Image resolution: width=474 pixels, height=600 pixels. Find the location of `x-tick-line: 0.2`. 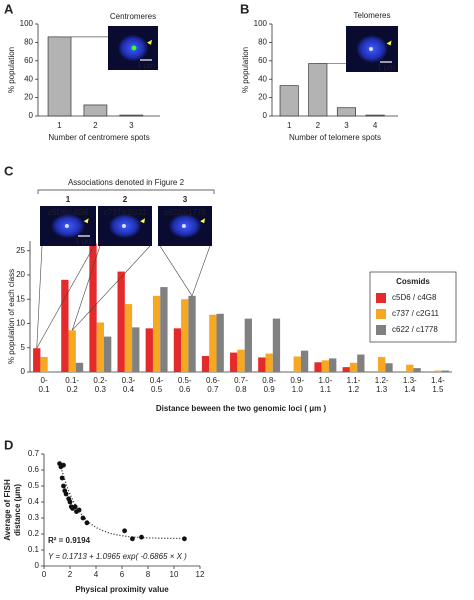

x-tick-line: 0.2 is located at coordinates (73, 389).